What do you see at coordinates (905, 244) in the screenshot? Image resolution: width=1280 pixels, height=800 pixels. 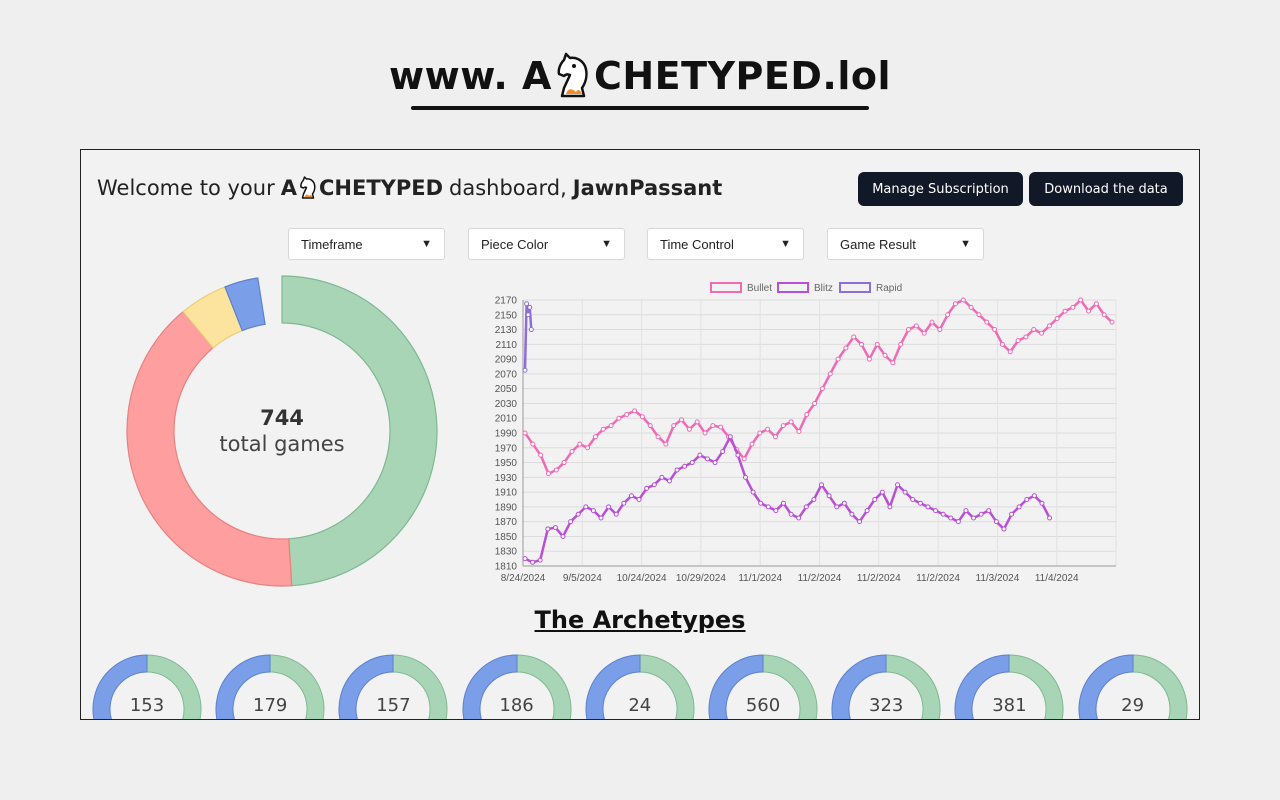 I see `game-result-select: Game Result ▼` at bounding box center [905, 244].